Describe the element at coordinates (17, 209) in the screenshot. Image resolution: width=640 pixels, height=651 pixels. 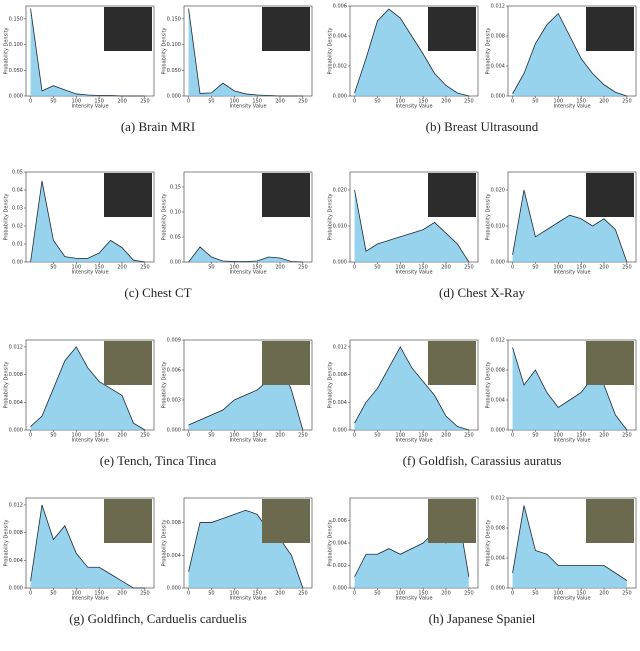
I see `y-tick-label: 0.03` at that location.